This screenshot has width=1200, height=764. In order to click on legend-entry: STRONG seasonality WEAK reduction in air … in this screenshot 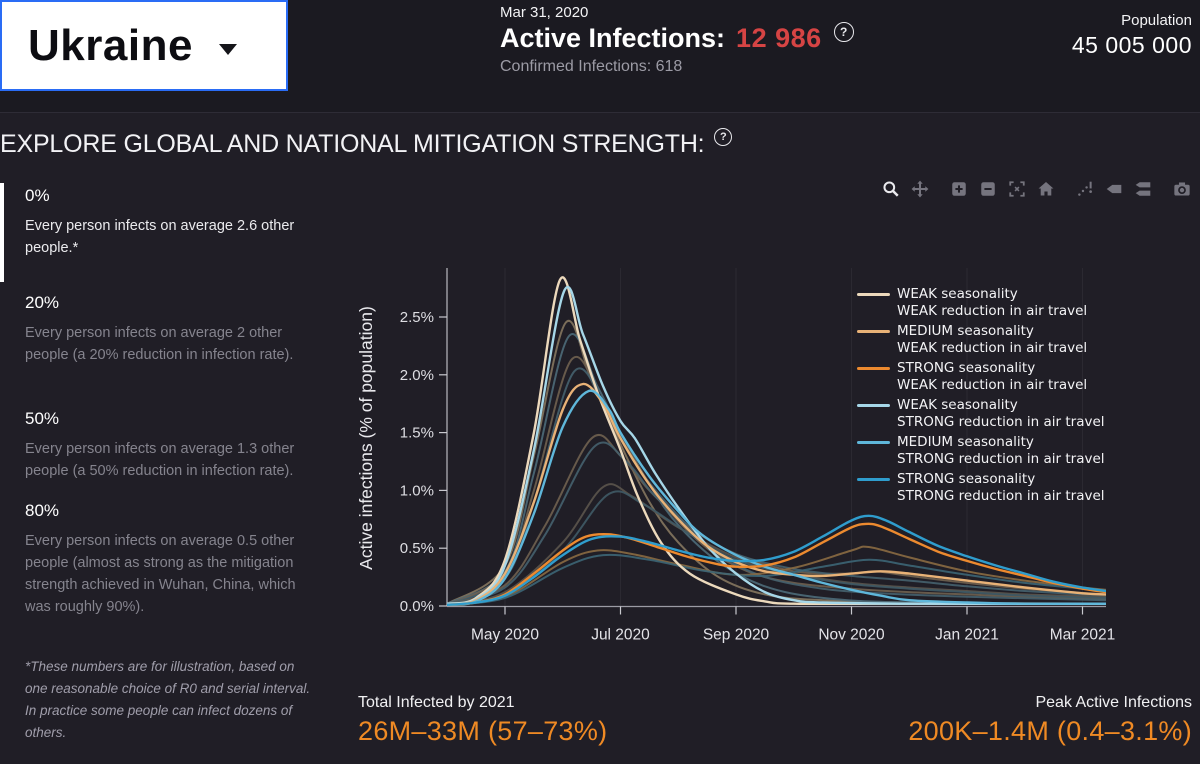, I will do `click(981, 377)`.